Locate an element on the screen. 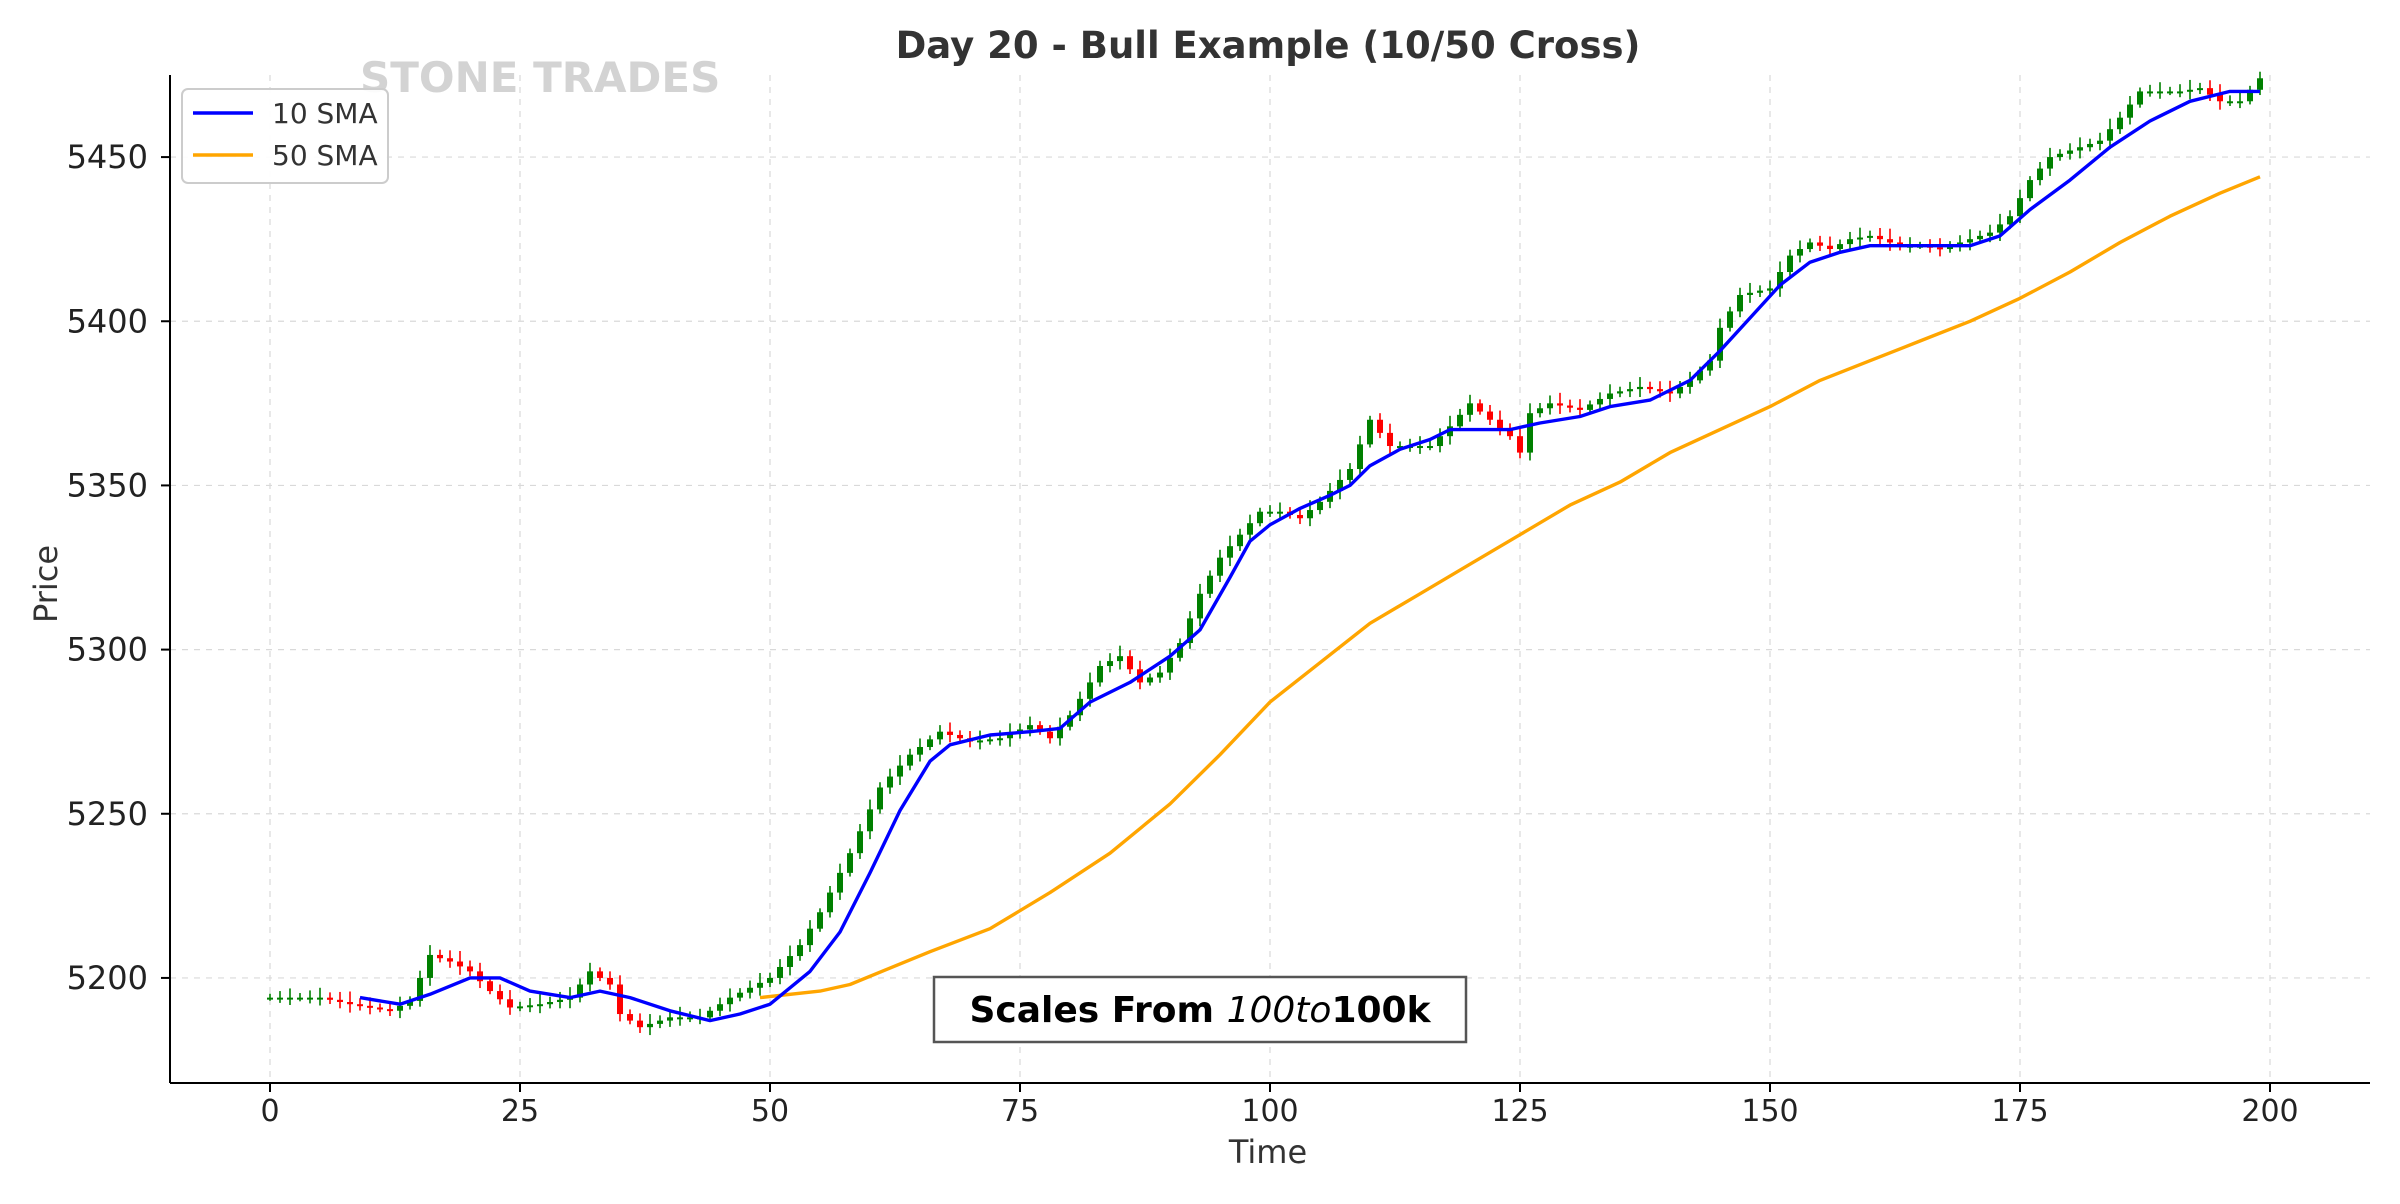  x-tick-label: 175 is located at coordinates (2019, 1111).